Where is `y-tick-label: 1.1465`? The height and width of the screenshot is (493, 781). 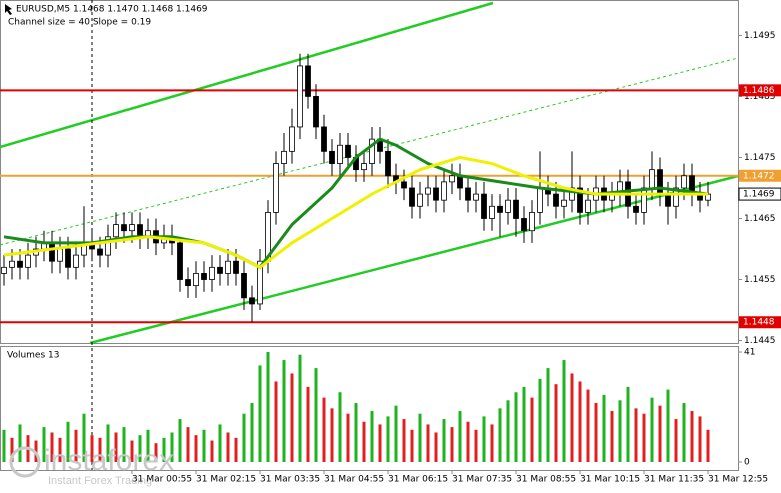 y-tick-label: 1.1465 is located at coordinates (760, 219).